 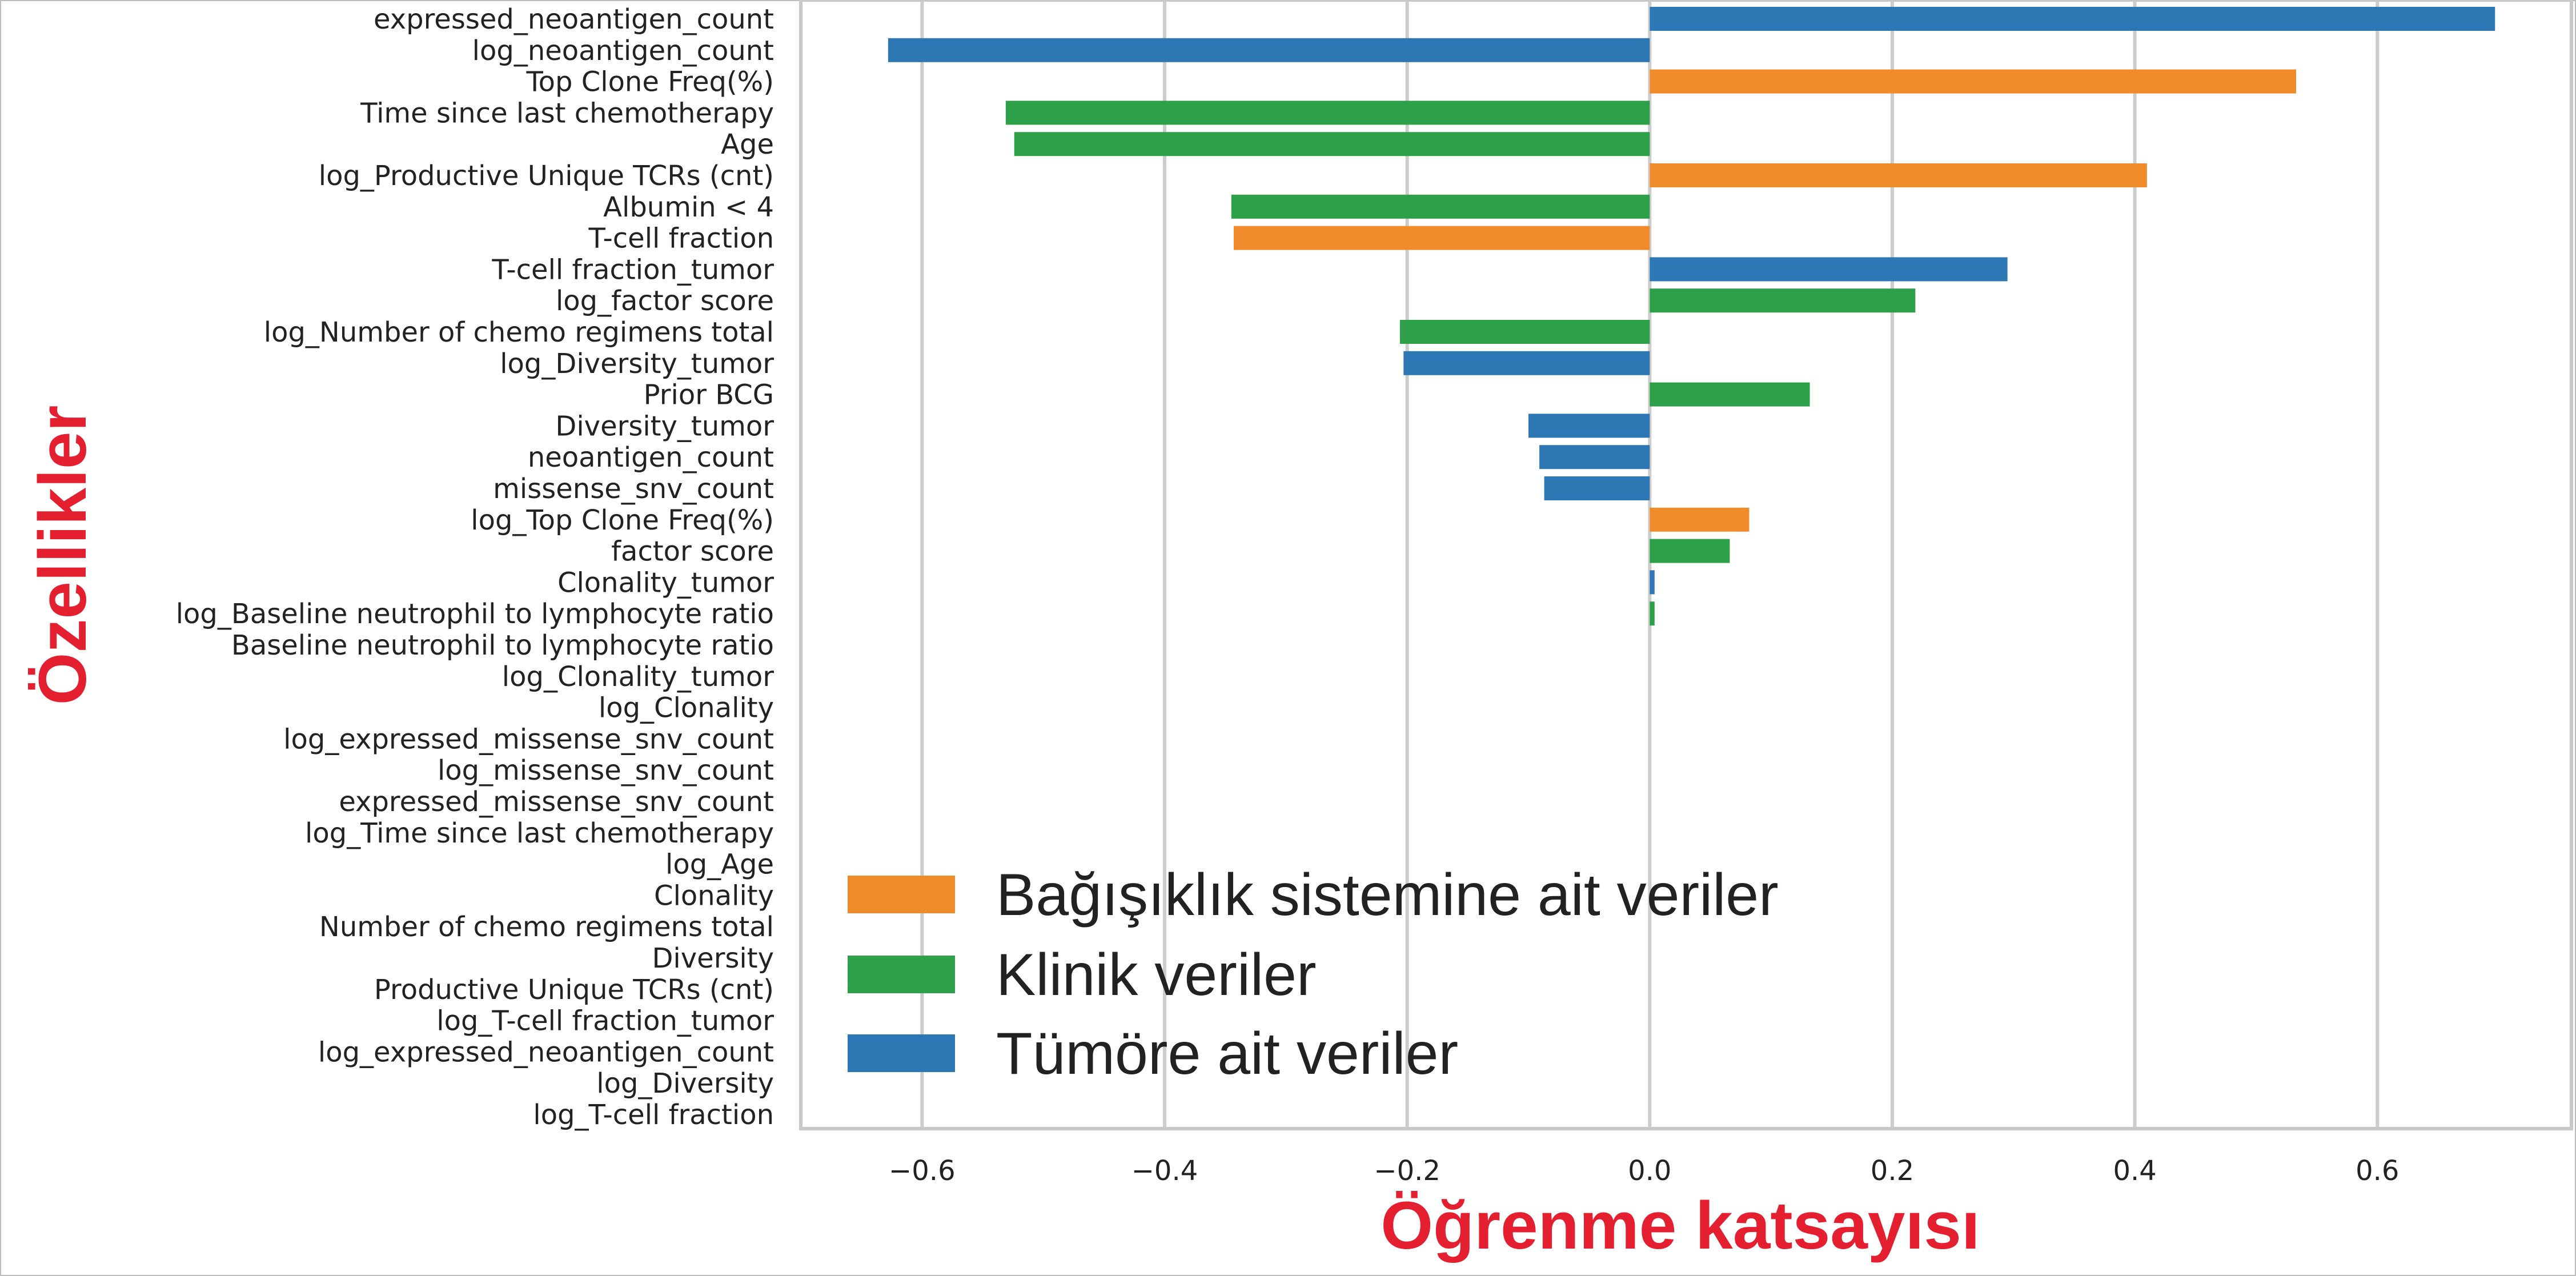 What do you see at coordinates (2377, 1171) in the screenshot?
I see `x-tick-label: 0.6` at bounding box center [2377, 1171].